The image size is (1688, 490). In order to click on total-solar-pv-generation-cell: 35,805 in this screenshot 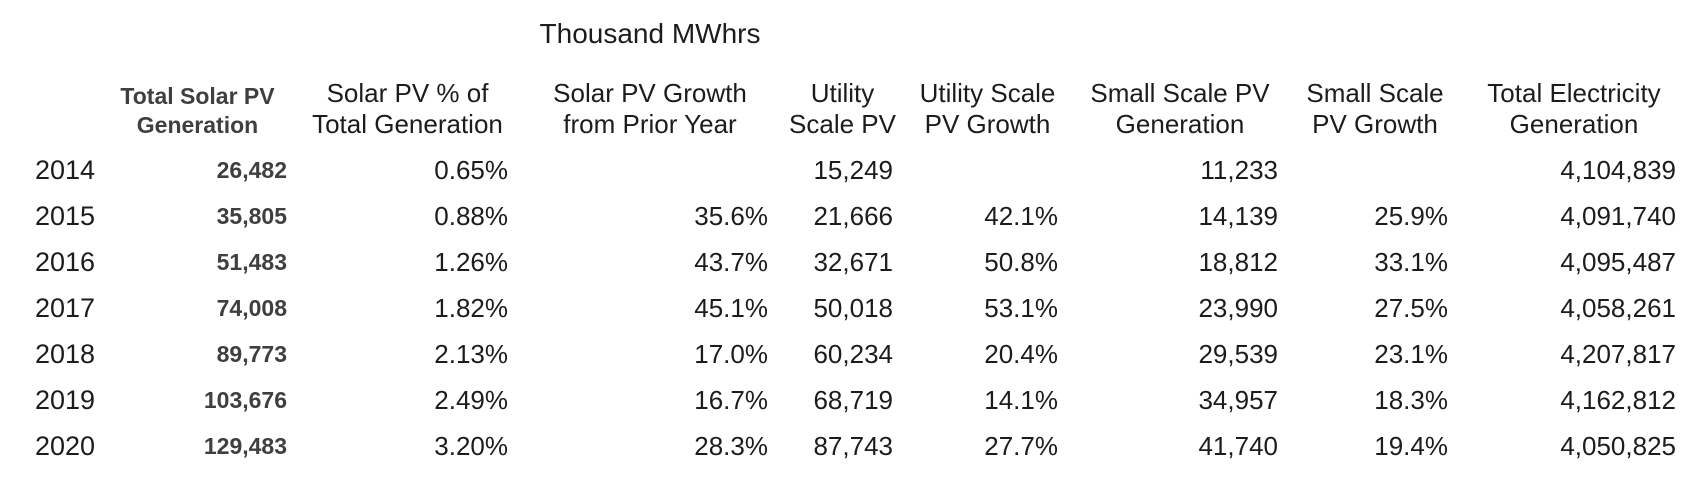, I will do `click(251, 215)`.